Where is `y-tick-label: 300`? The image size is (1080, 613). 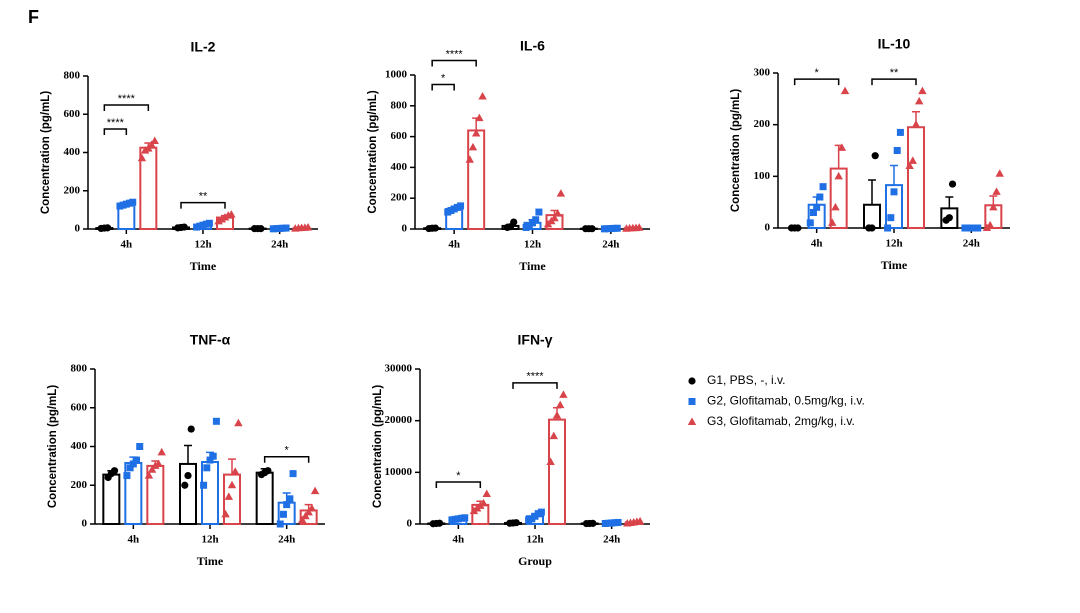
y-tick-label: 300 is located at coordinates (762, 73).